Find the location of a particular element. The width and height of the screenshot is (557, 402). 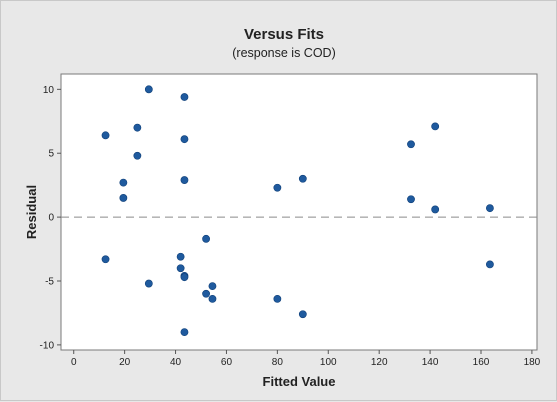

x-tick-label: 140 is located at coordinates (430, 362).